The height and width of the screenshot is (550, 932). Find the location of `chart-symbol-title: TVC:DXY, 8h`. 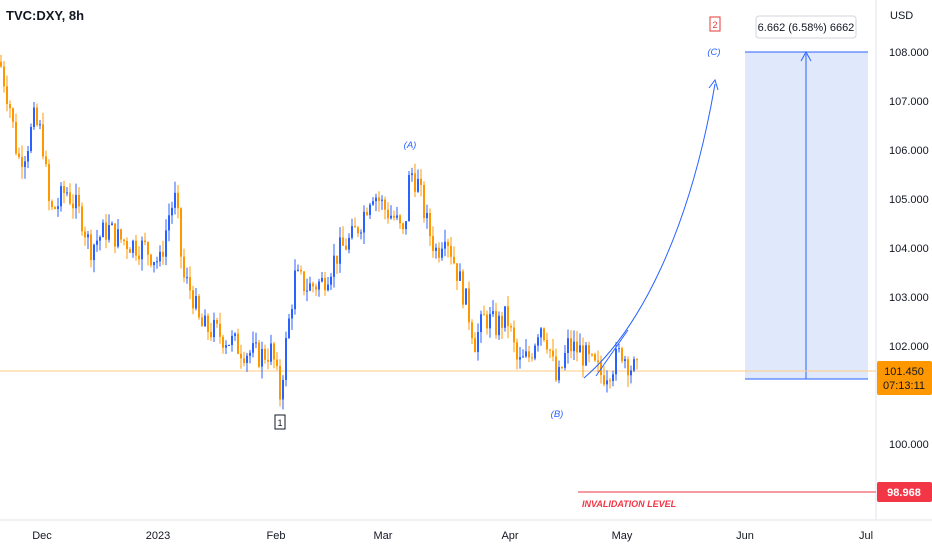

chart-symbol-title: TVC:DXY, 8h is located at coordinates (45, 15).